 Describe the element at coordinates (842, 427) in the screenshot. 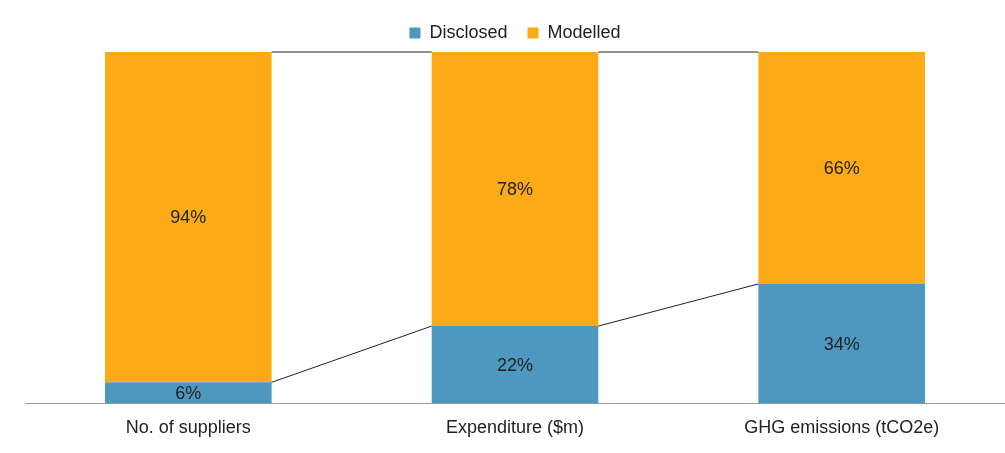

I see `x-tick-label: GHG emissions (tCO2e)` at that location.